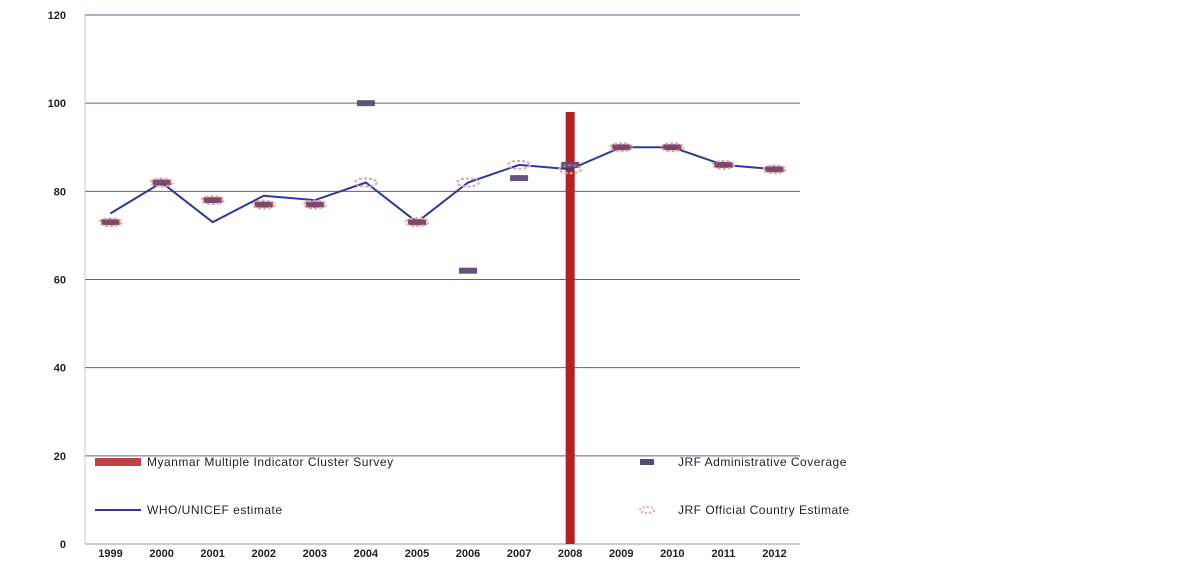 The height and width of the screenshot is (561, 1200). What do you see at coordinates (774, 554) in the screenshot?
I see `x-tick-label: 2012` at bounding box center [774, 554].